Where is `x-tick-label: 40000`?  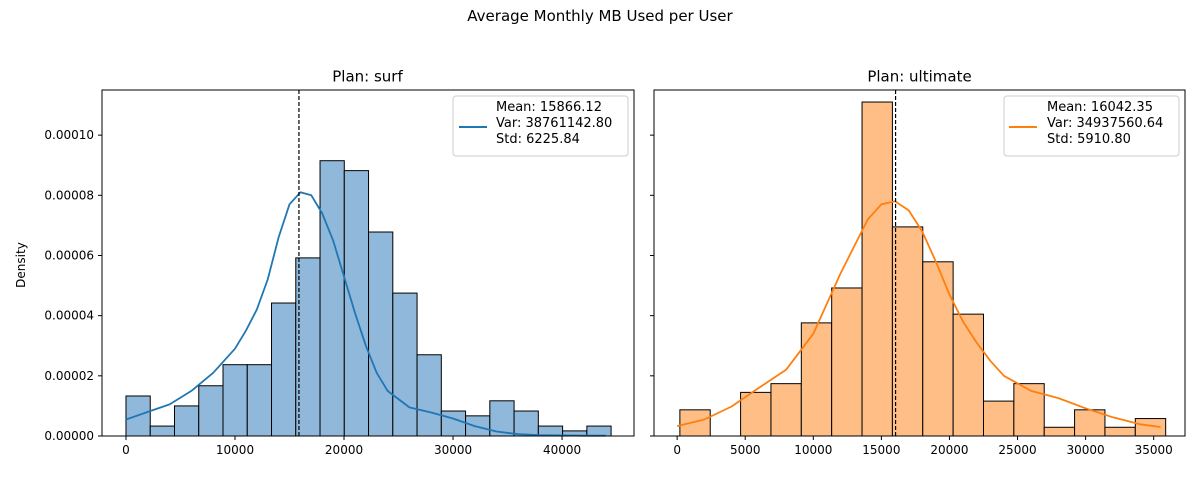
x-tick-label: 40000 is located at coordinates (562, 450).